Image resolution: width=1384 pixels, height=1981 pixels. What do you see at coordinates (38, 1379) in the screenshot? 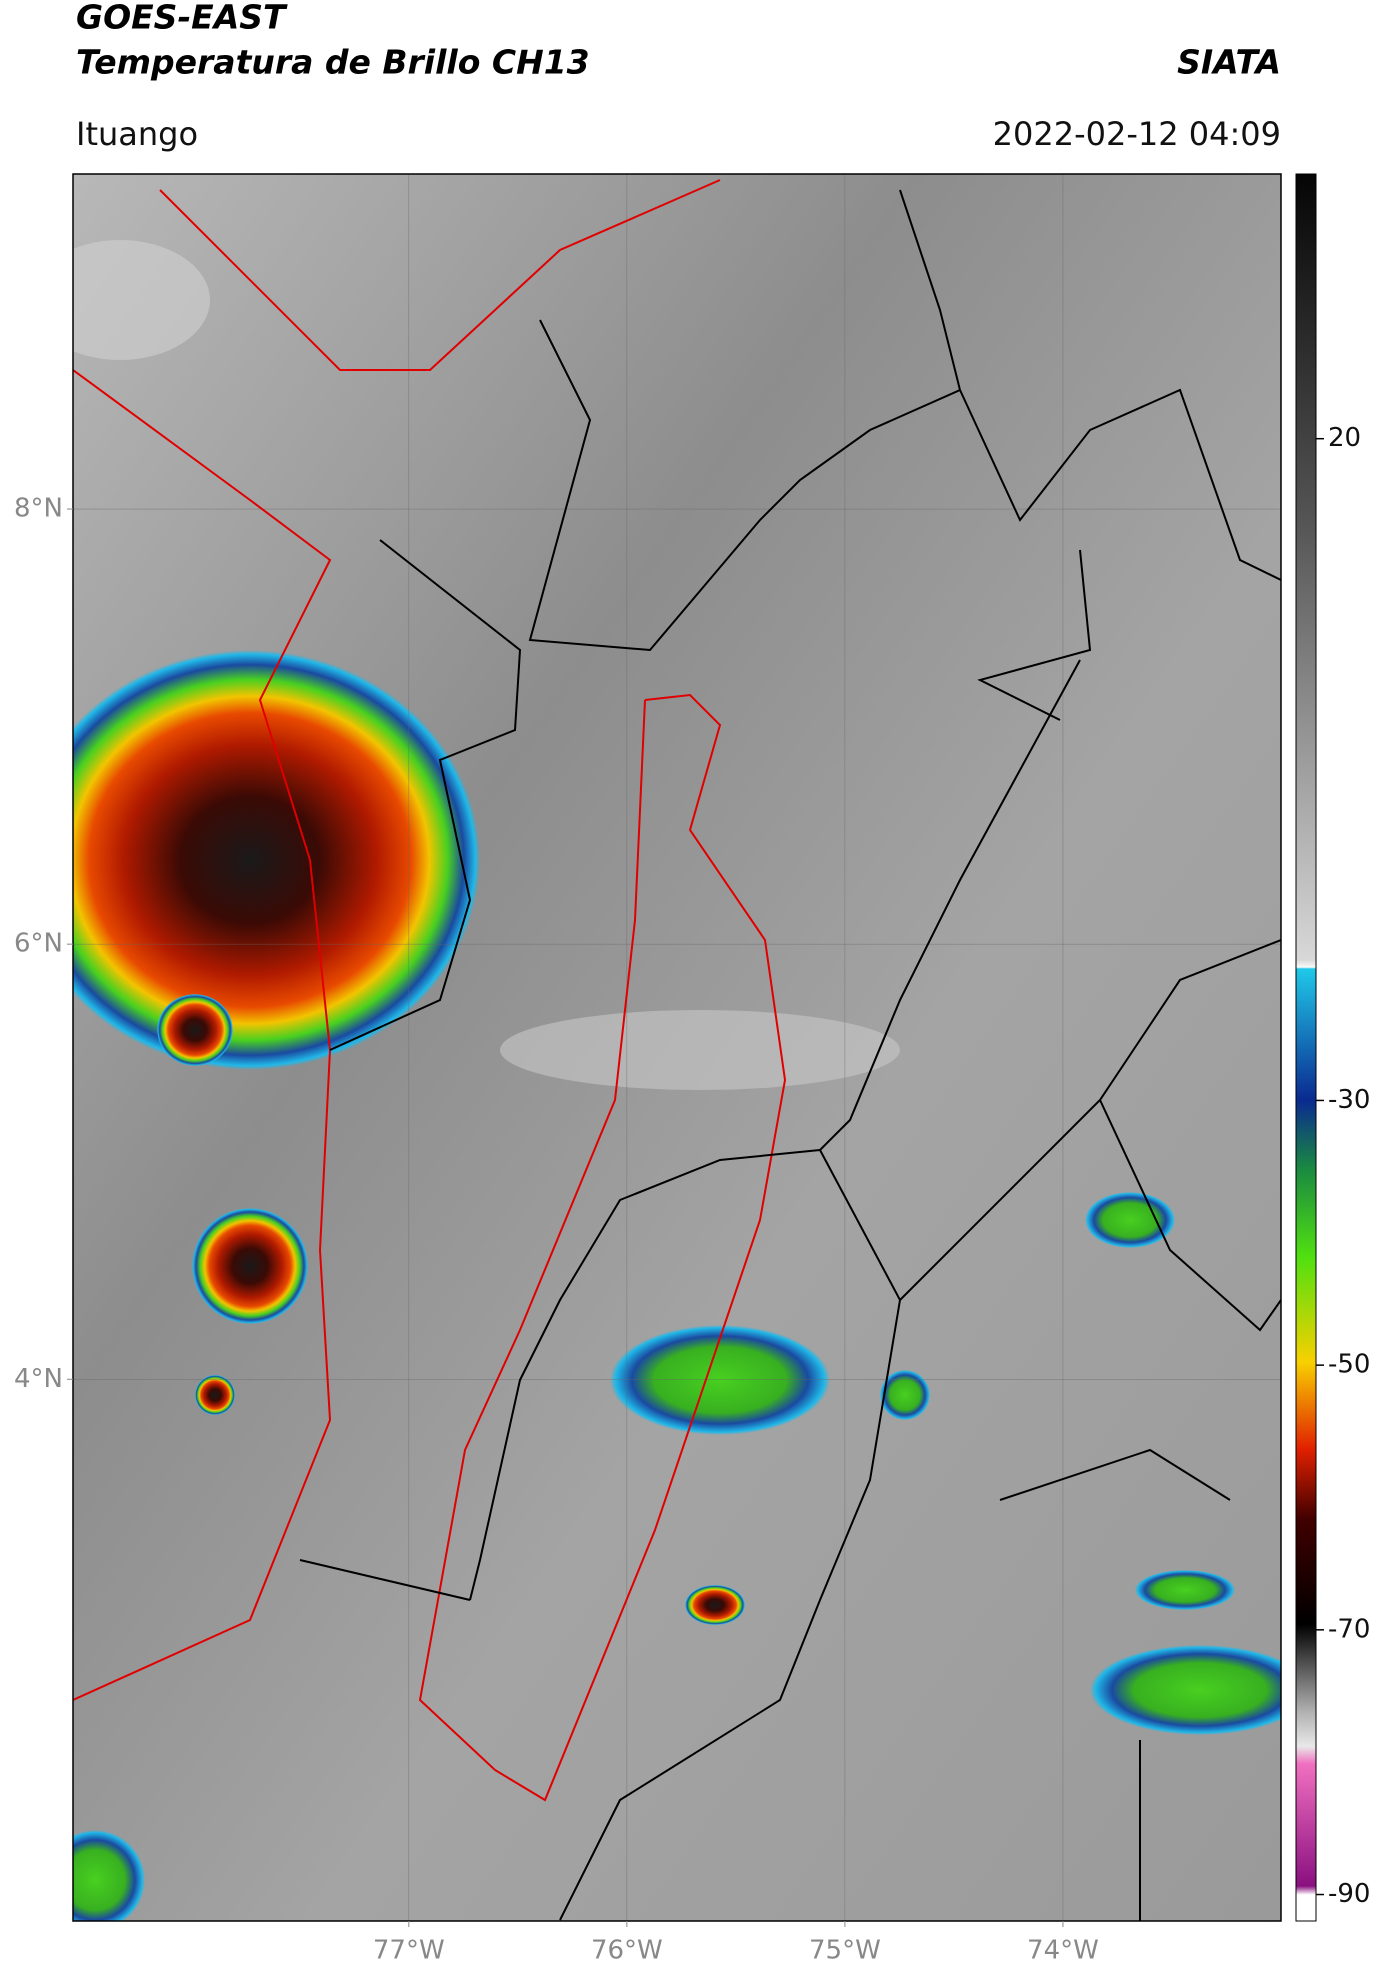
I see `y-tick-label: 4°N` at bounding box center [38, 1379].